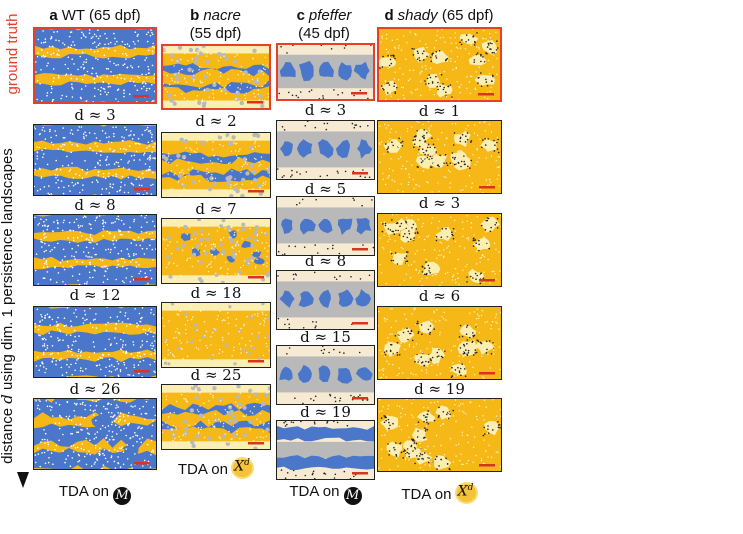  I want to click on panel-c-distance-label: d ≈ 19, so click(325, 412).